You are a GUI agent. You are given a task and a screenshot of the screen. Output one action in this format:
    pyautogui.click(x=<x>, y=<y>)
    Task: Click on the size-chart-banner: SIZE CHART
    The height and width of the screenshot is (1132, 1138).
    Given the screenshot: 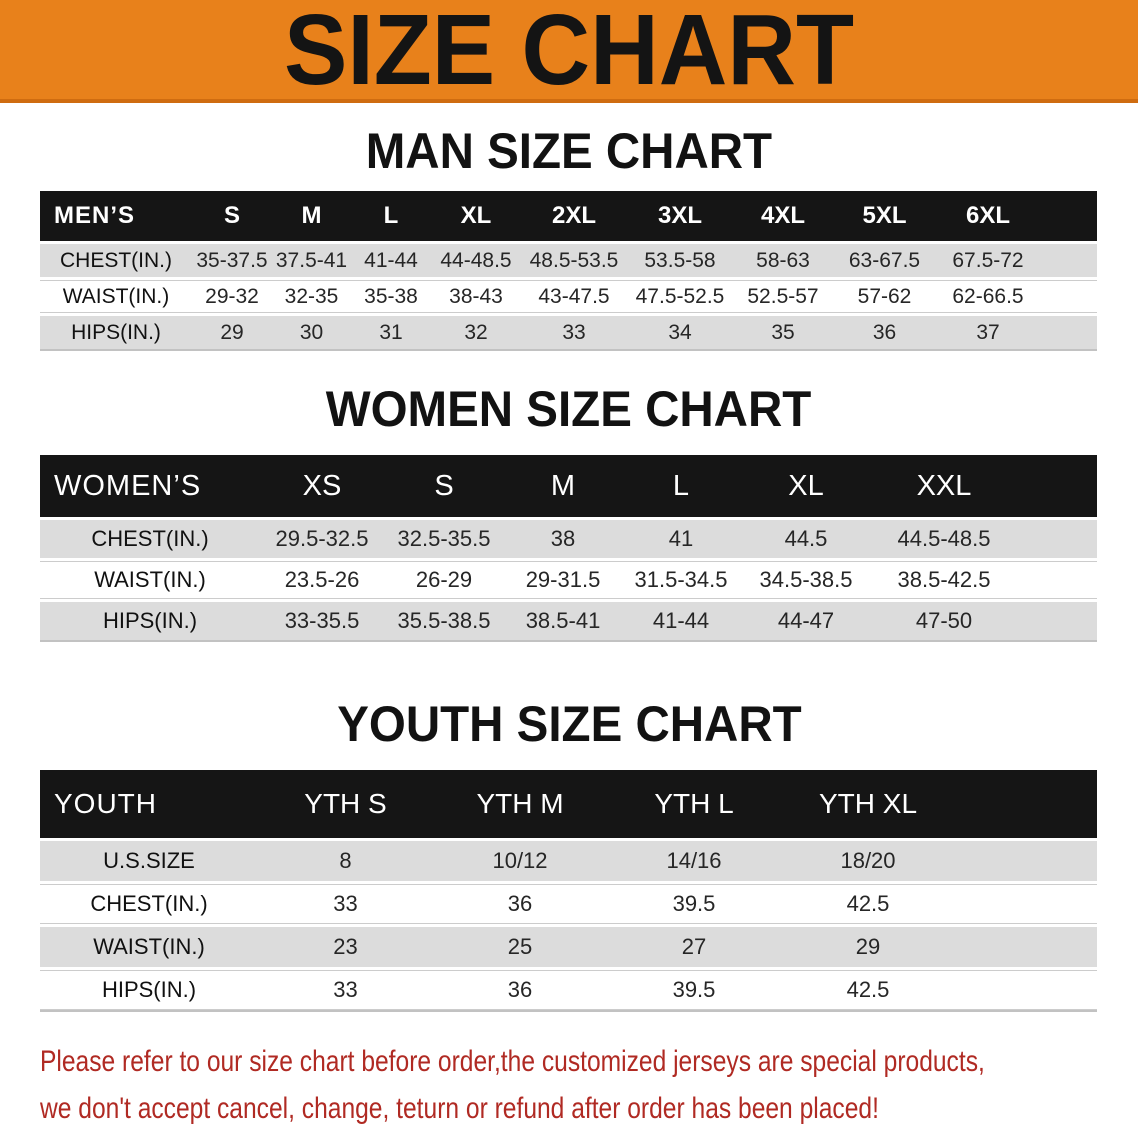 What is the action you would take?
    pyautogui.click(x=569, y=51)
    